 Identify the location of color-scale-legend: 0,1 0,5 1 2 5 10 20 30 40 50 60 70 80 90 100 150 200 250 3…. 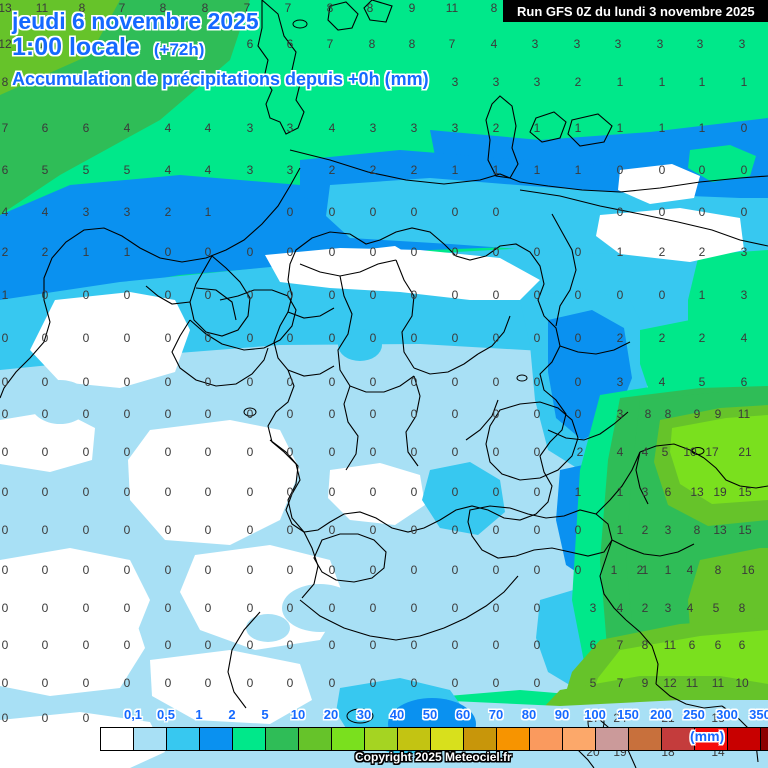
(384, 736).